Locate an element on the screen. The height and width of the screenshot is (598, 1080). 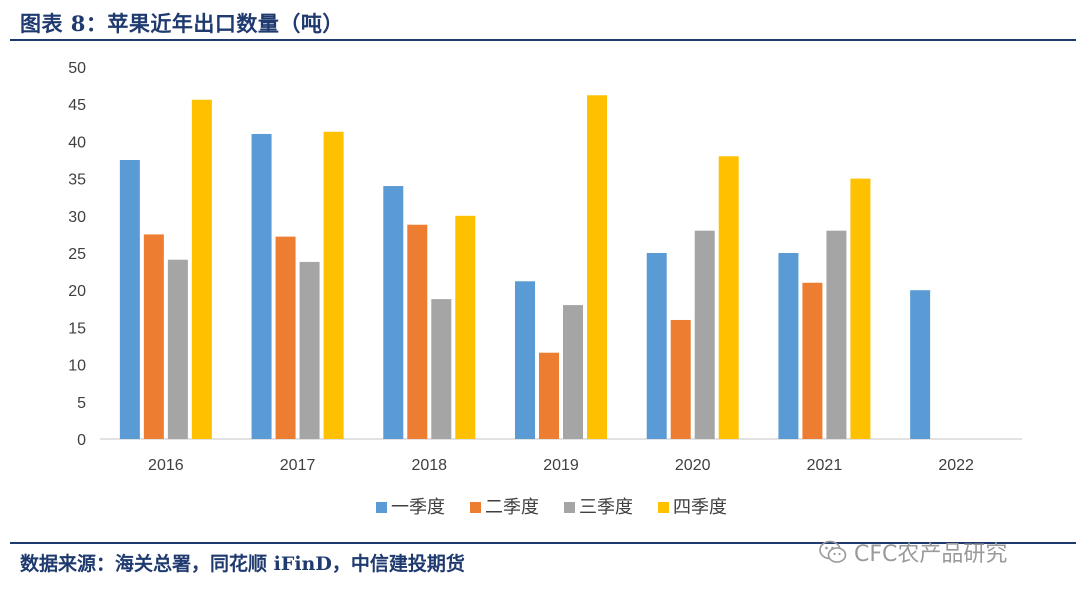
wechat-icon is located at coordinates (833, 551).